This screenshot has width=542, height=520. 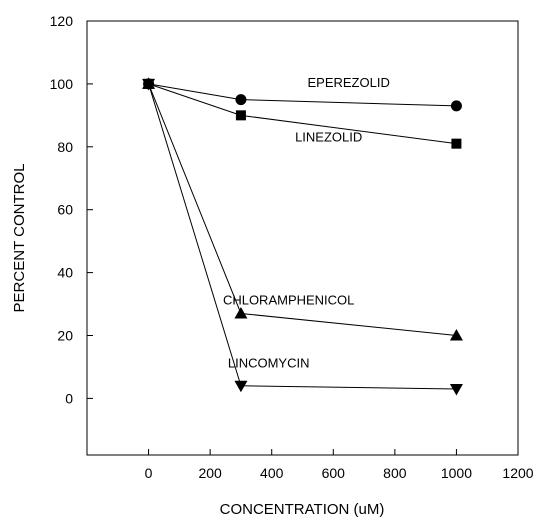 I want to click on x-axis-title: CONCENTRATION (uM), so click(x=302, y=509).